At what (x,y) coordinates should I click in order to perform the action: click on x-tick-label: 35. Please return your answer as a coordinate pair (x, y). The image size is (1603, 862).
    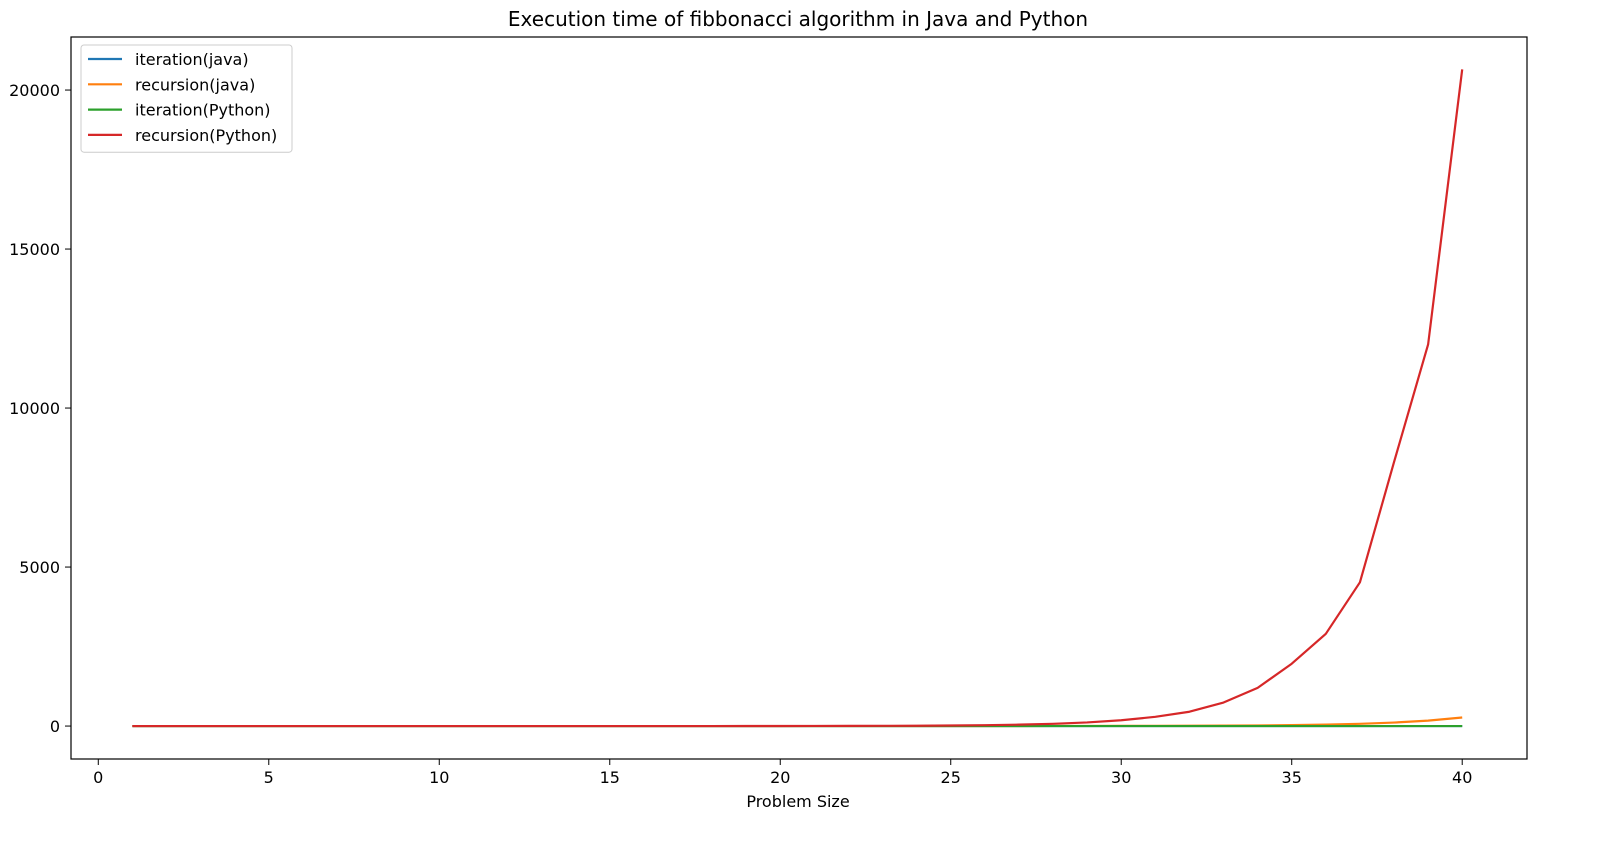
    Looking at the image, I should click on (1292, 777).